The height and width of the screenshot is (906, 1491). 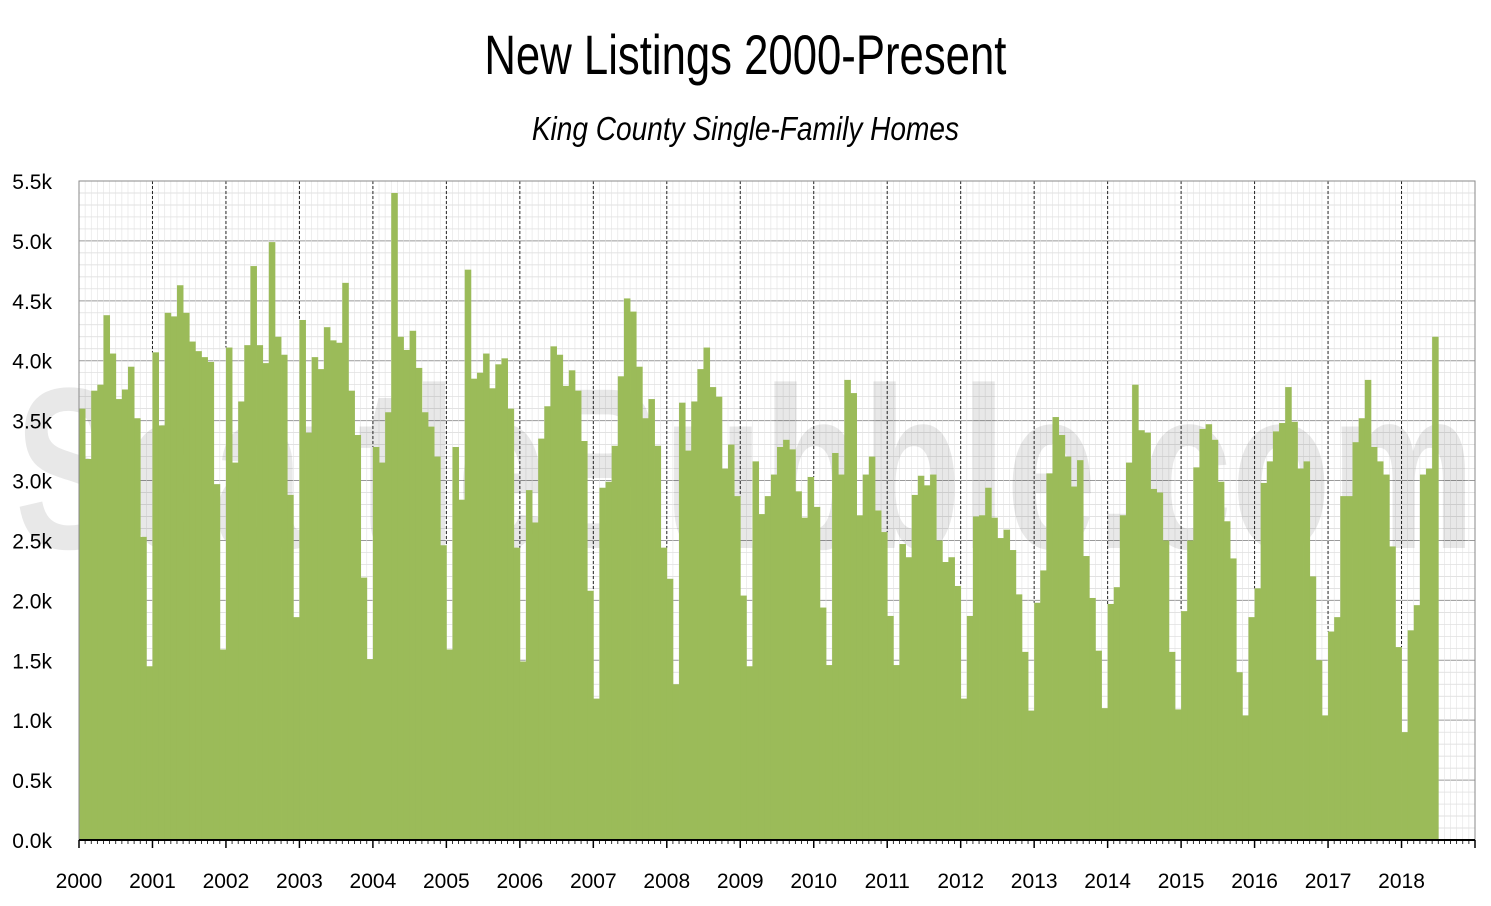 What do you see at coordinates (1107, 881) in the screenshot?
I see `x-tick-label: 2014` at bounding box center [1107, 881].